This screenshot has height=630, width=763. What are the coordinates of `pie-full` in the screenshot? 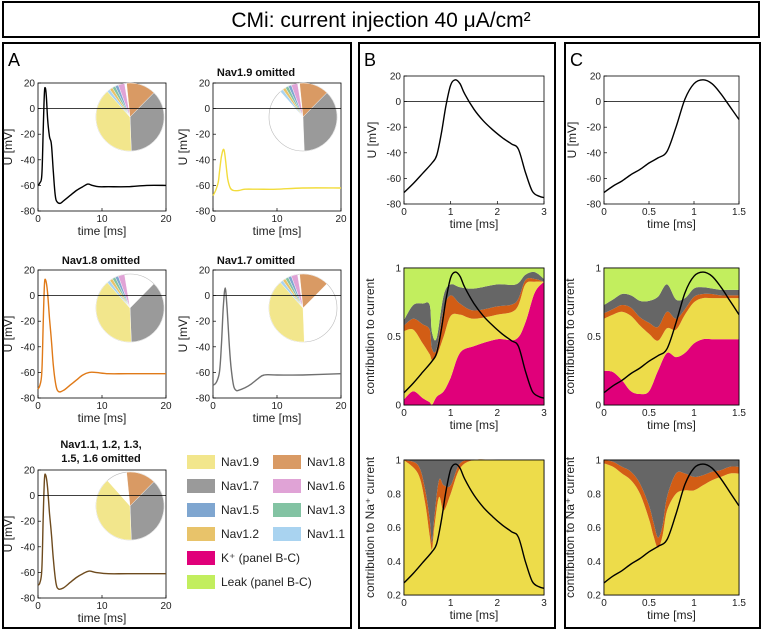 It's located at (130, 117).